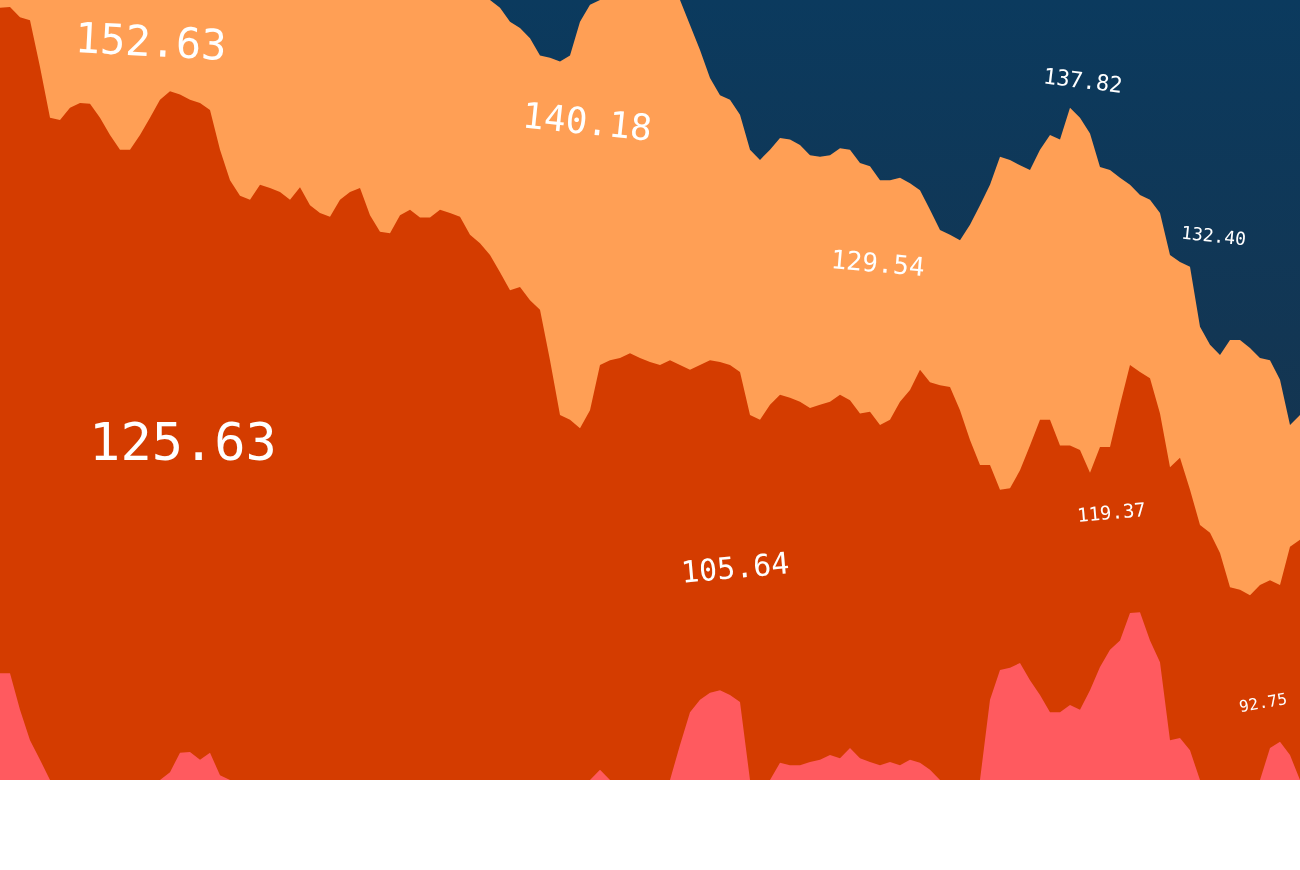 The height and width of the screenshot is (870, 1300). I want to click on annotation: 137.82, so click(1082, 80).